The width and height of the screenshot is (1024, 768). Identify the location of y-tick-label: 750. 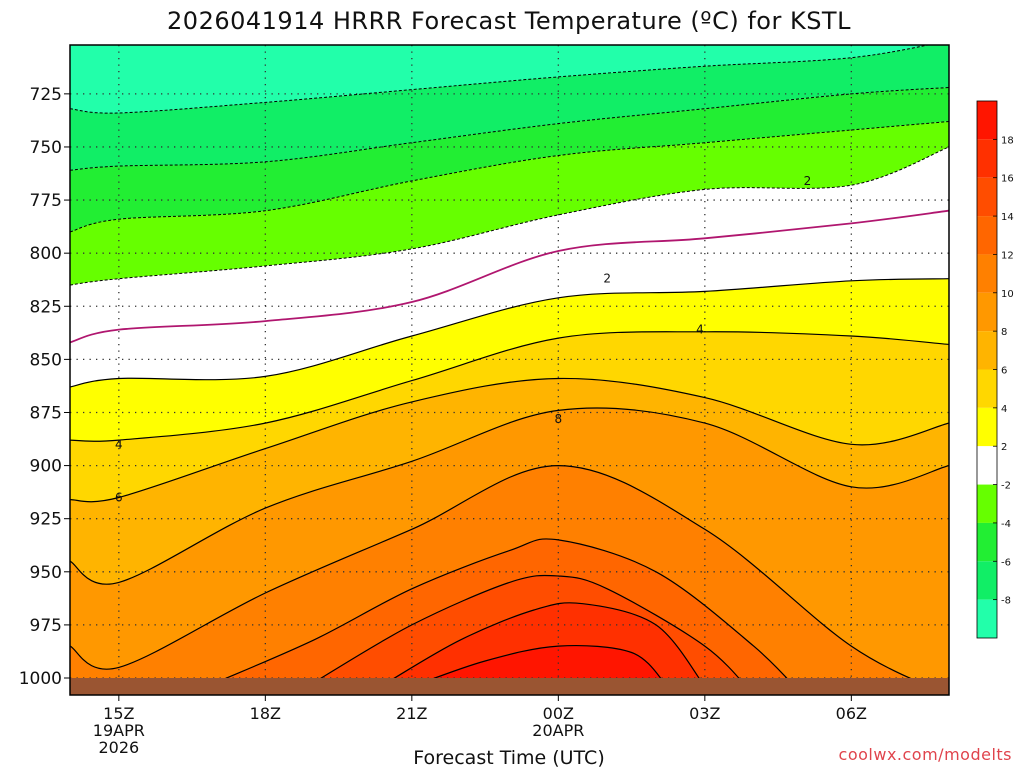
(46, 148).